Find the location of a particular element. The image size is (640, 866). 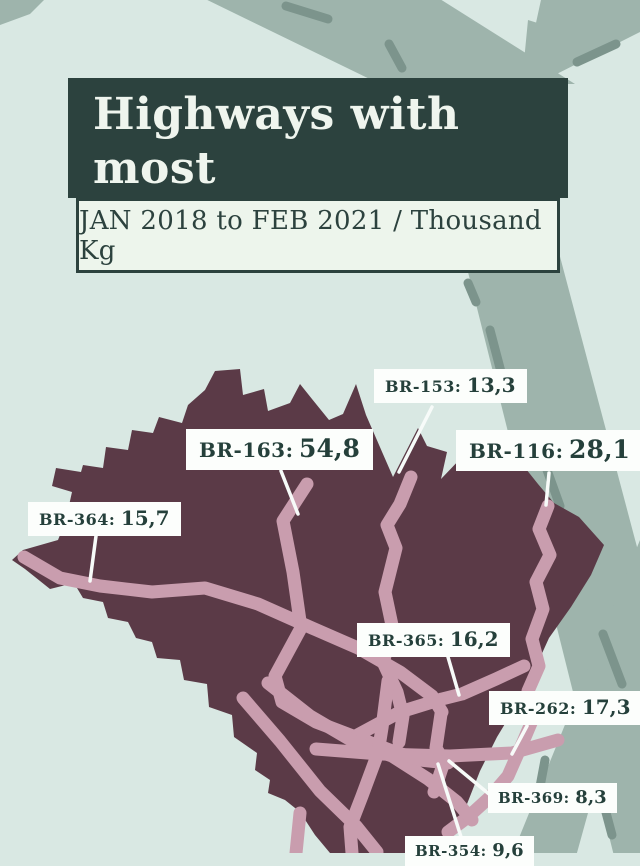

highway-name: BR-116: is located at coordinates (516, 451).